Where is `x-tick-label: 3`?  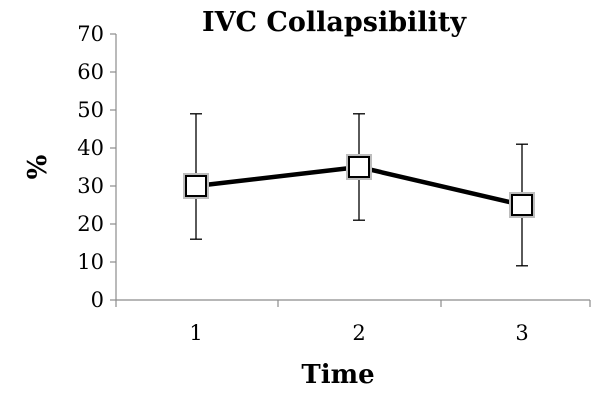
x-tick-label: 3 is located at coordinates (521, 333).